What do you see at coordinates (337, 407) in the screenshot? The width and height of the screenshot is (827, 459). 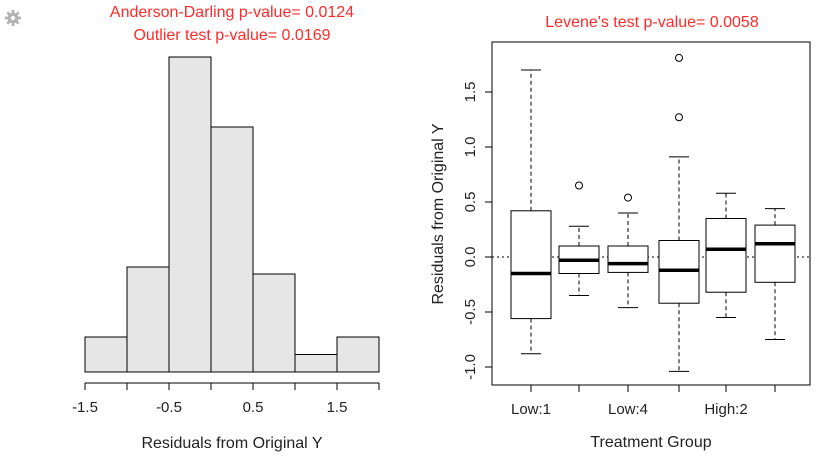 I see `histogram-x-tick-label: 1.5` at bounding box center [337, 407].